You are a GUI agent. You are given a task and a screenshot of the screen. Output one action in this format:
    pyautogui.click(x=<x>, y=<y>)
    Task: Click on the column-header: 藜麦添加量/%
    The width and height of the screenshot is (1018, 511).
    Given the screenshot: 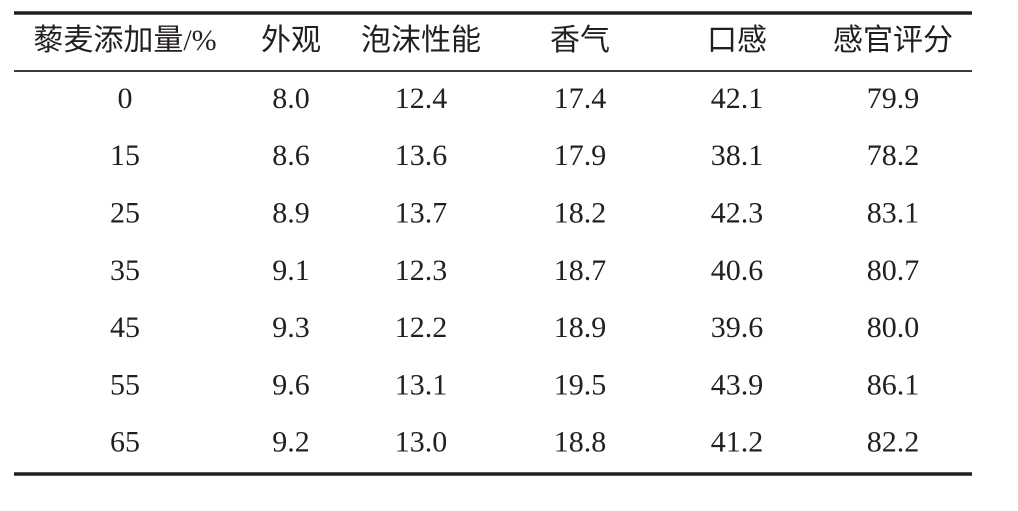 What is the action you would take?
    pyautogui.click(x=124, y=40)
    